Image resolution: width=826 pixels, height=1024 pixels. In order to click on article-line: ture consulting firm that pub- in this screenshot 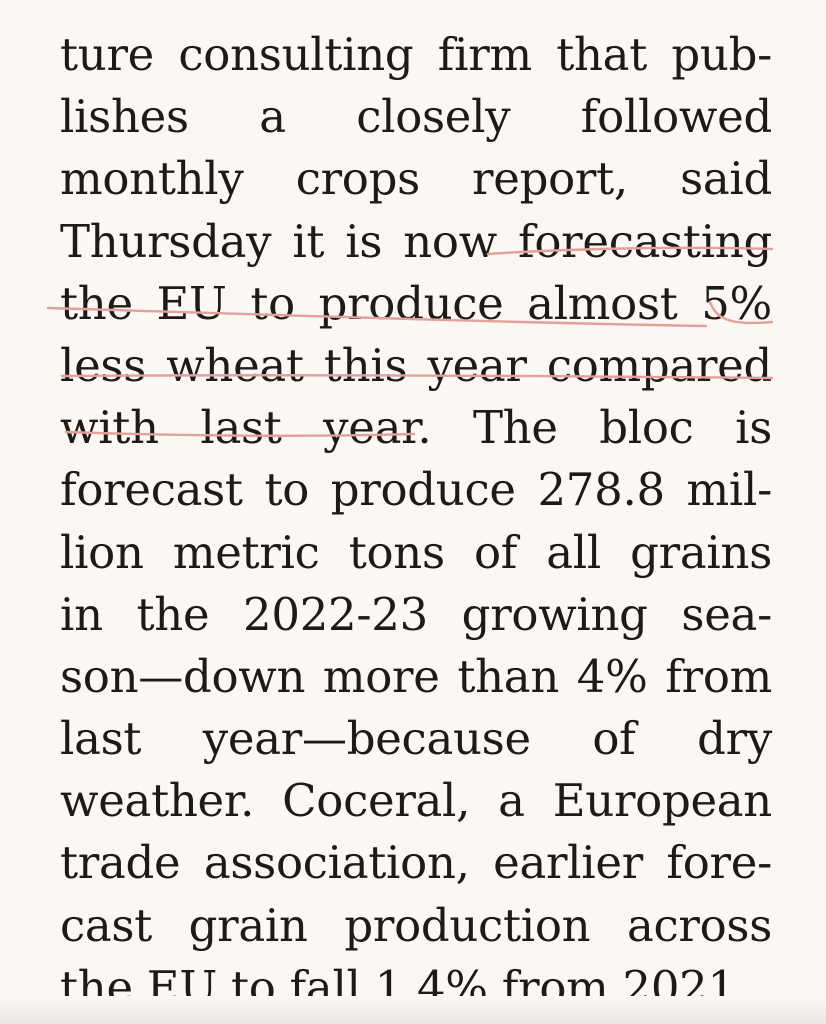, I will do `click(416, 54)`.